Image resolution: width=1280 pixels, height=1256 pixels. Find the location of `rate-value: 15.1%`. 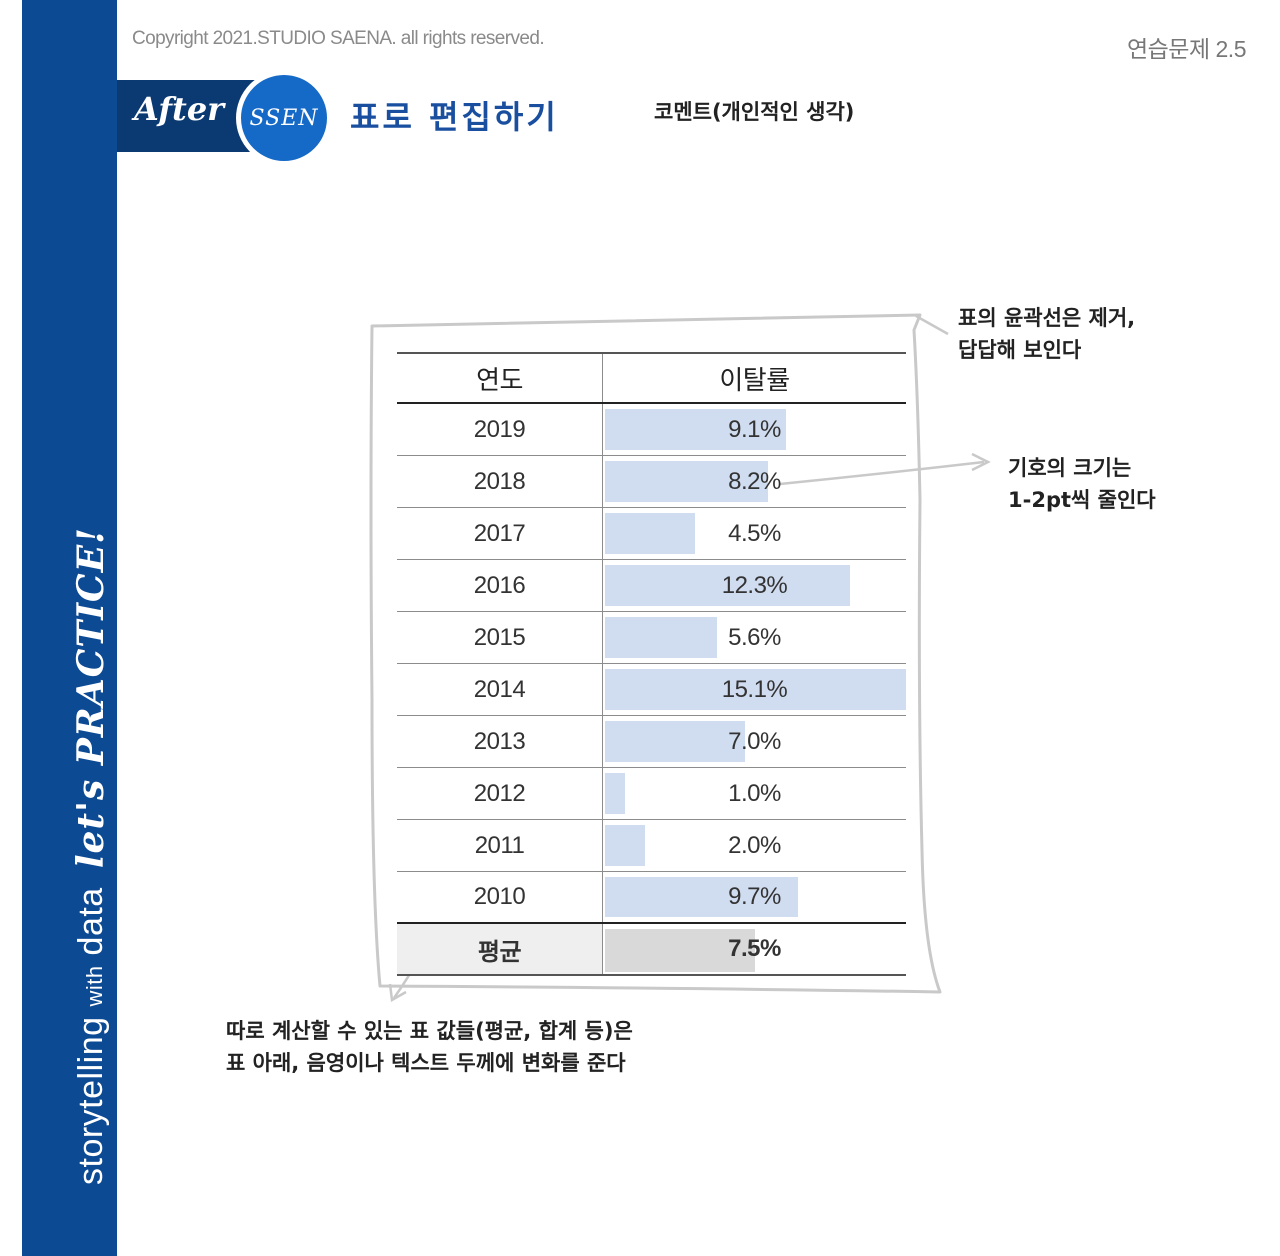

rate-value: 15.1% is located at coordinates (754, 689).